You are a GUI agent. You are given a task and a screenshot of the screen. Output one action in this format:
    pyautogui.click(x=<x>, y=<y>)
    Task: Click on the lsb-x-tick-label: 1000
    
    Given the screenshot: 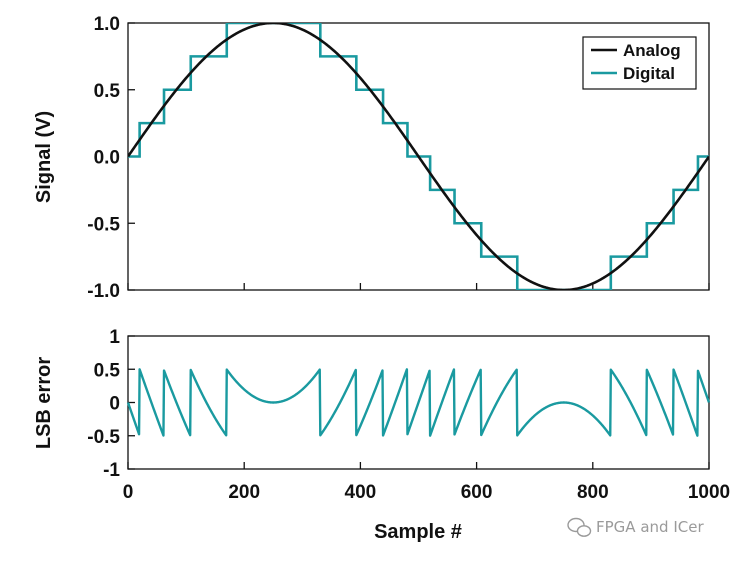 What is the action you would take?
    pyautogui.click(x=709, y=492)
    